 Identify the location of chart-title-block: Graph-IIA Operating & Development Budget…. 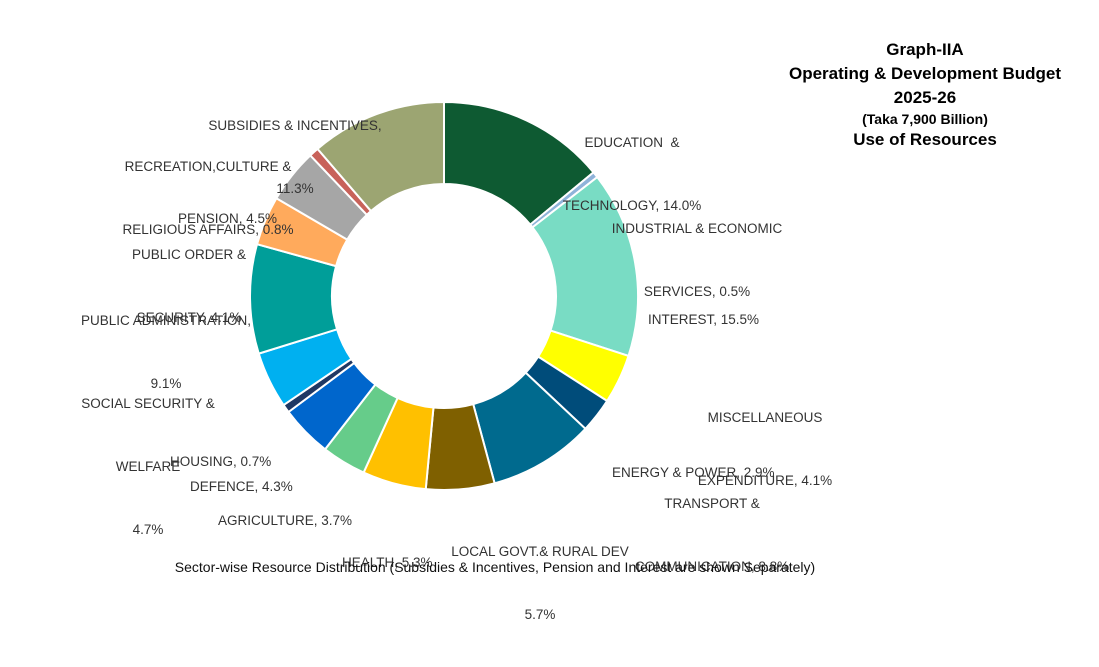
(925, 95).